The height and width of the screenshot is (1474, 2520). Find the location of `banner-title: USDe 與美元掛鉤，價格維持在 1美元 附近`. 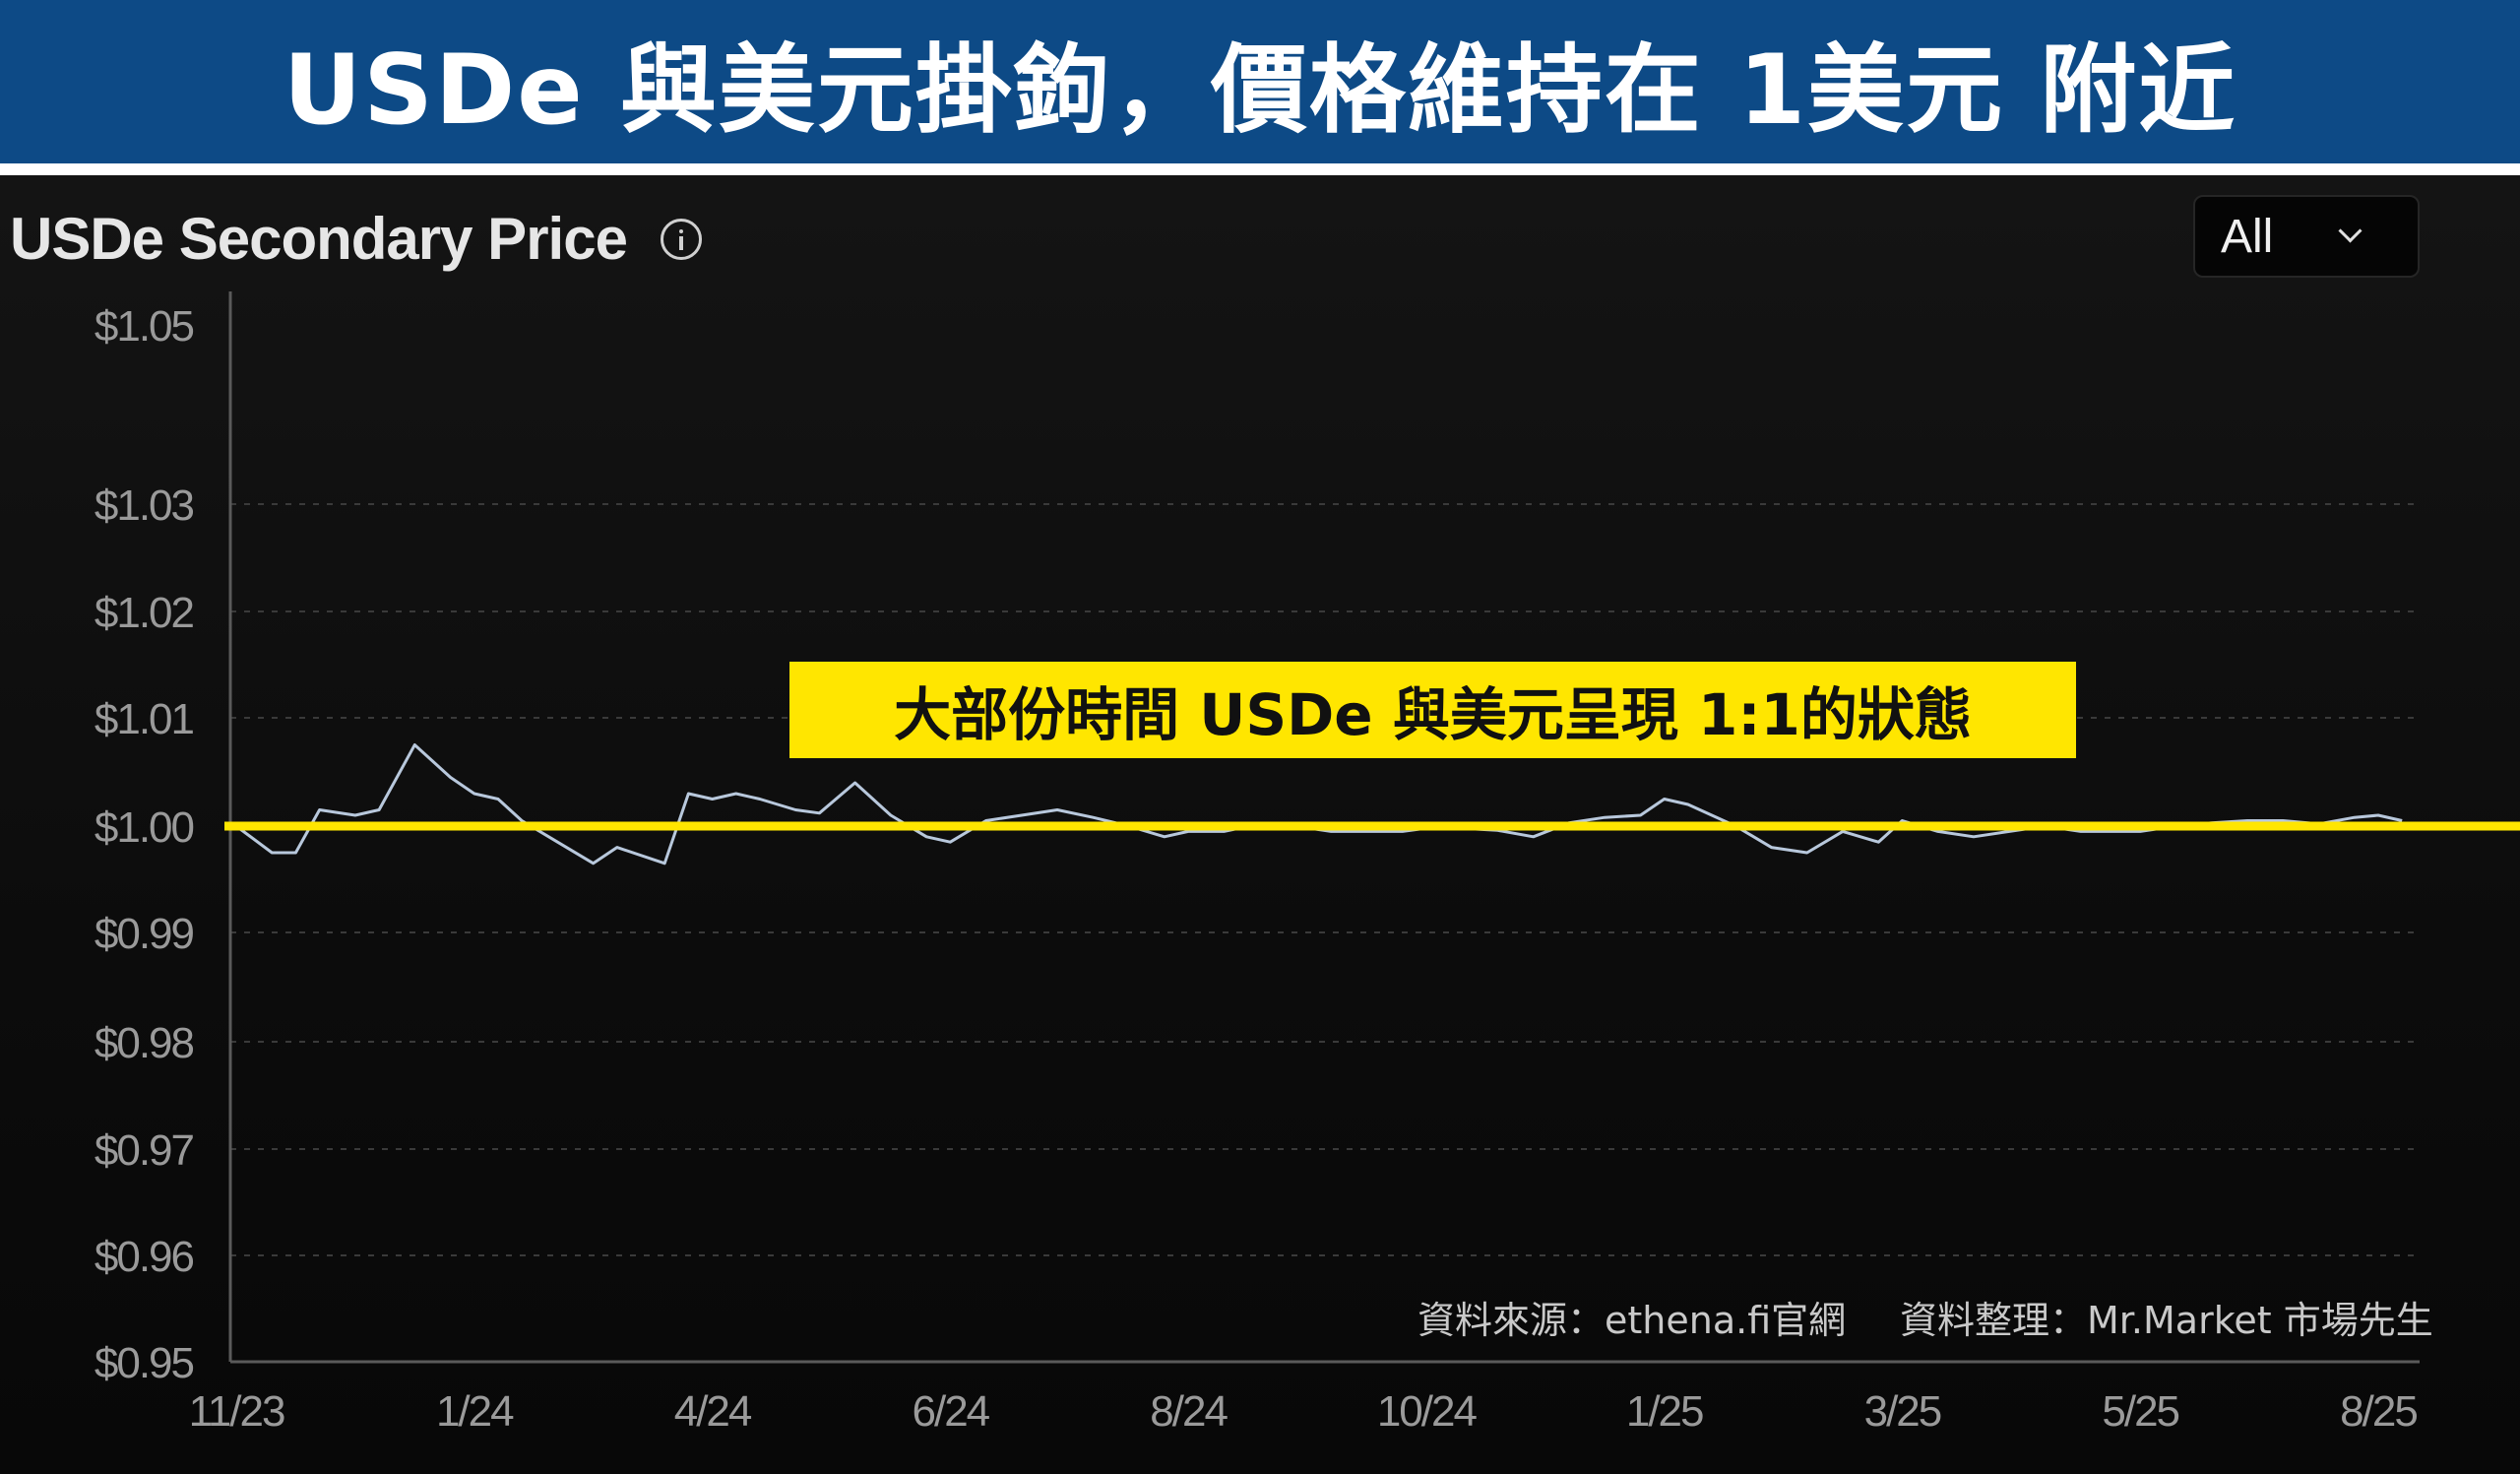

banner-title: USDe 與美元掛鉤，價格維持在 1美元 附近 is located at coordinates (1260, 91).